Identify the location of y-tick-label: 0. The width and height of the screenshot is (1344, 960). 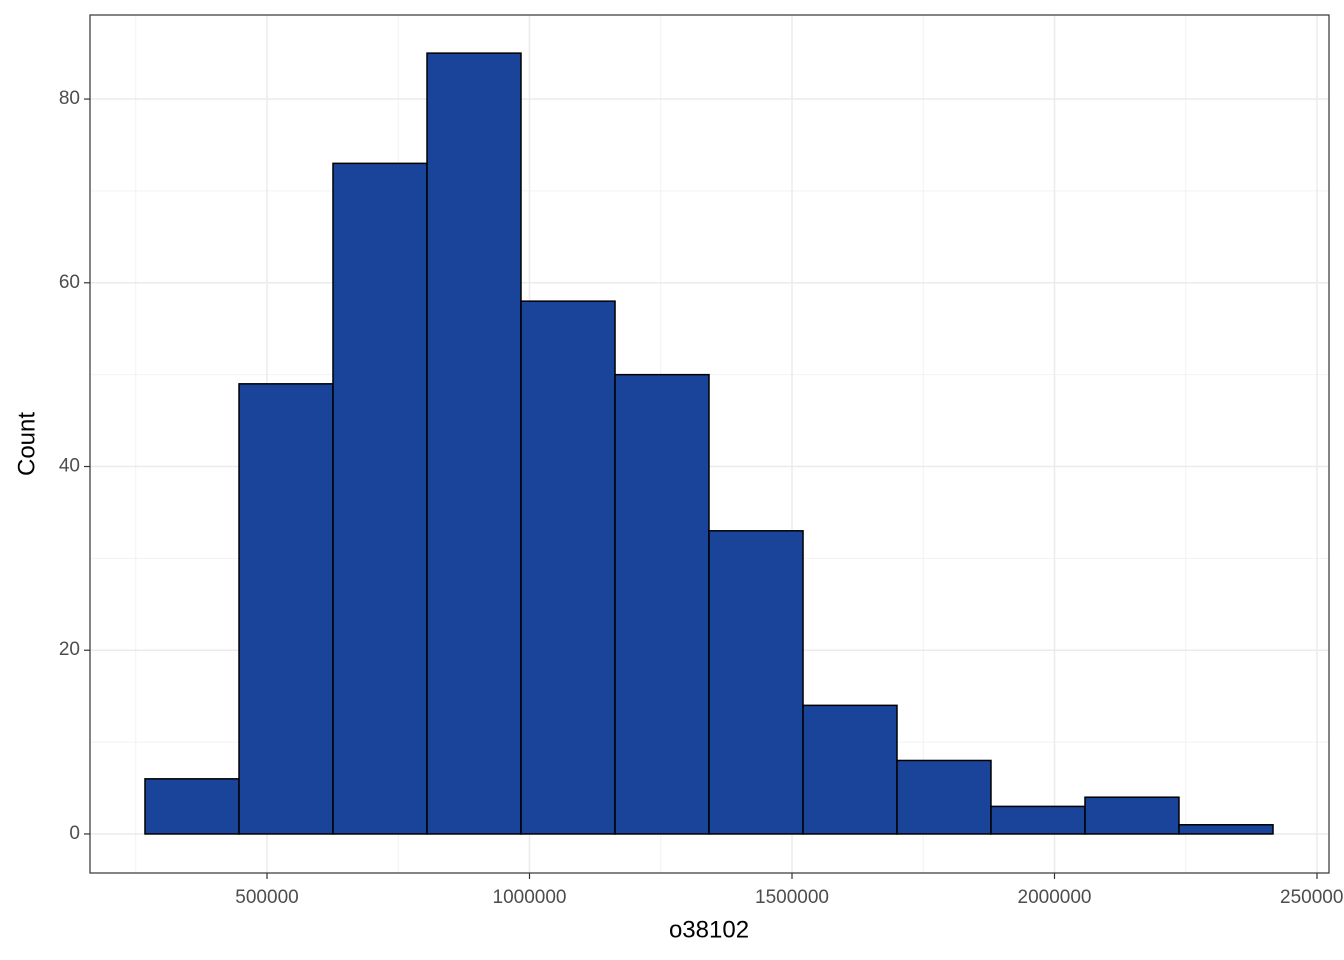
(74, 833).